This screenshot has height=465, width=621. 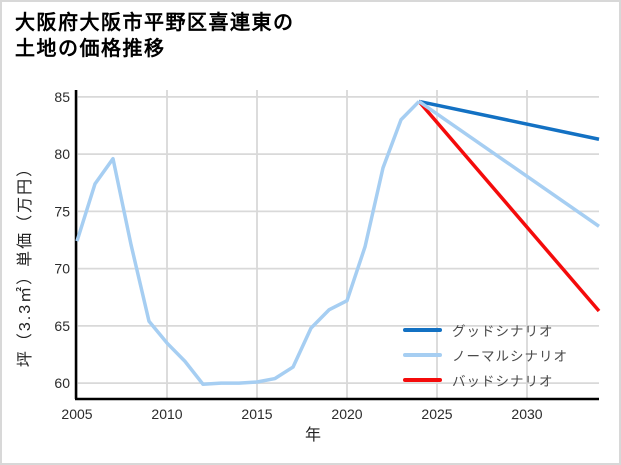 What do you see at coordinates (62, 97) in the screenshot?
I see `y-tick-label: 85` at bounding box center [62, 97].